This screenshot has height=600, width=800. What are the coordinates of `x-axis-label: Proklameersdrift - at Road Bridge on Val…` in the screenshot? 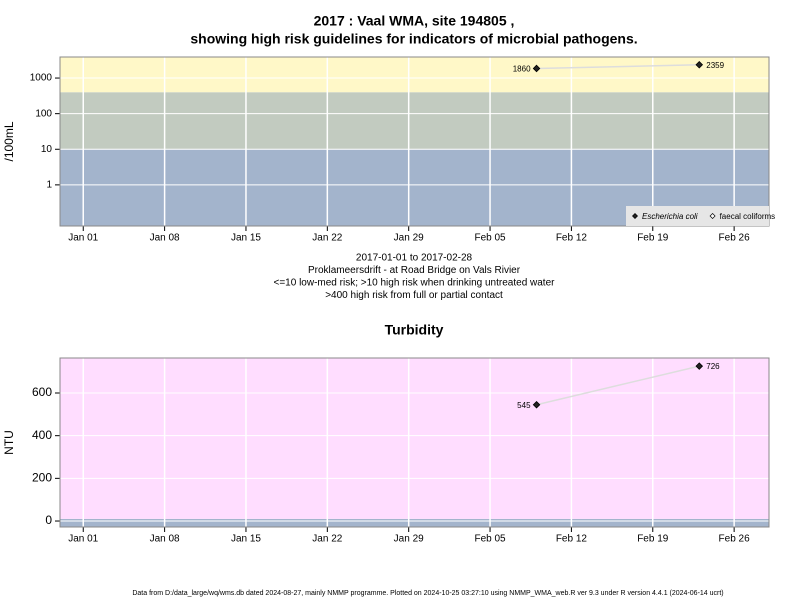 It's located at (414, 270).